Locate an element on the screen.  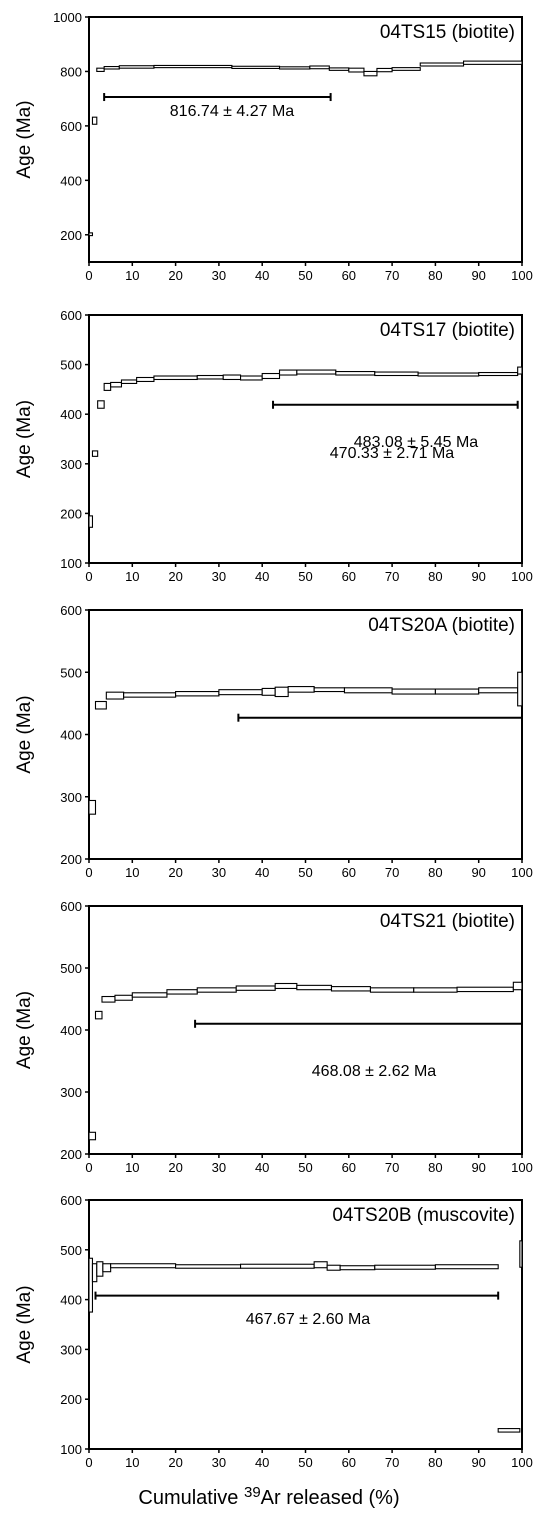
chart-title: 04TS17 (biotite) is located at coordinates (447, 330).